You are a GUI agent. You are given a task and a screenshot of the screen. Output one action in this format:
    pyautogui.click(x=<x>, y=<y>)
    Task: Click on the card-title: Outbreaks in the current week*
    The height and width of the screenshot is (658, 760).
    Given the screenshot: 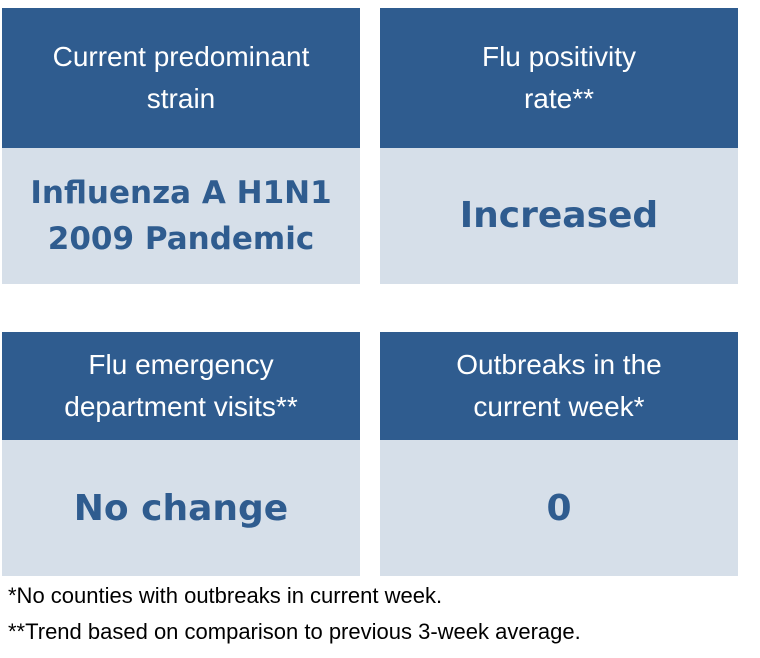 What is the action you would take?
    pyautogui.click(x=559, y=386)
    